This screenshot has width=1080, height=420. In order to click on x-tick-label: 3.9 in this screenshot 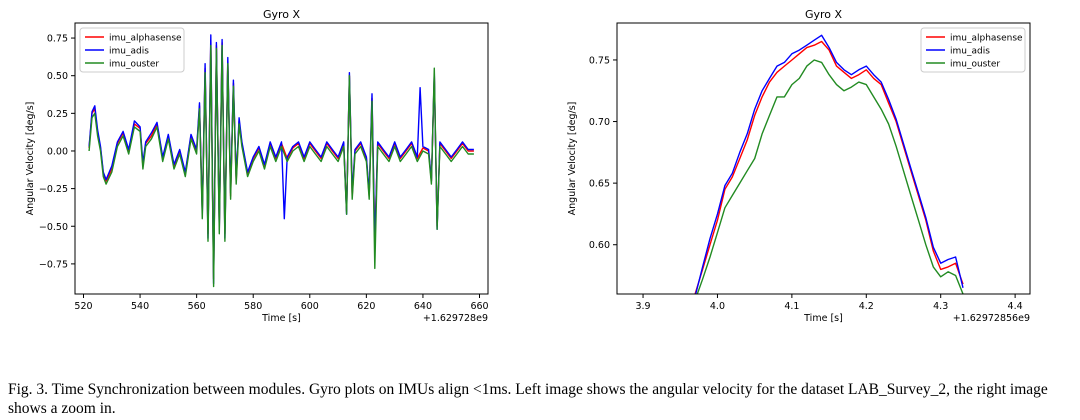, I will do `click(642, 306)`.